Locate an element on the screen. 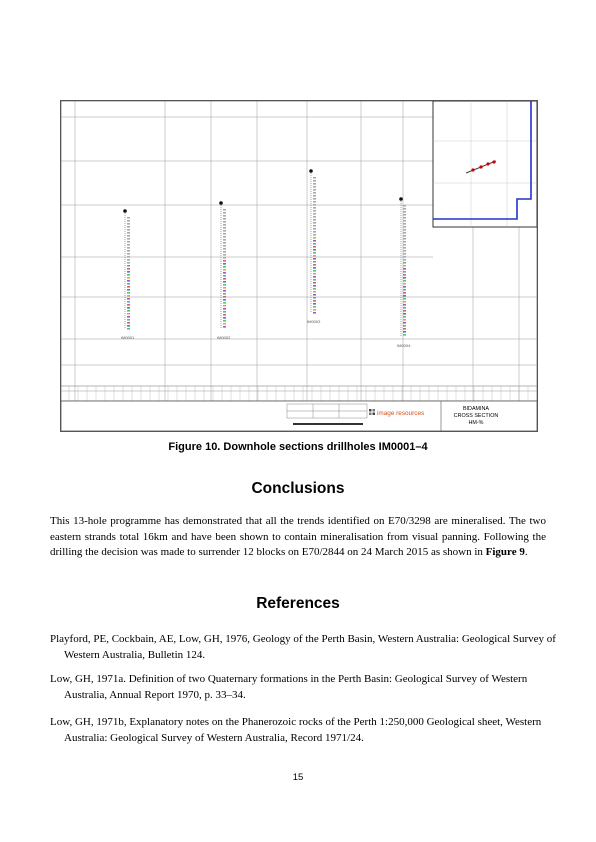 The image size is (596, 842). drillhole-2: IM0002 is located at coordinates (224, 270).